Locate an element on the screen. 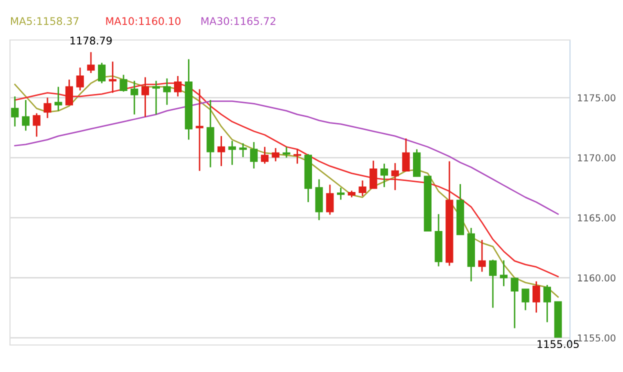 Image resolution: width=623 pixels, height=372 pixels. y-tick-label: 1175.00 is located at coordinates (597, 98).